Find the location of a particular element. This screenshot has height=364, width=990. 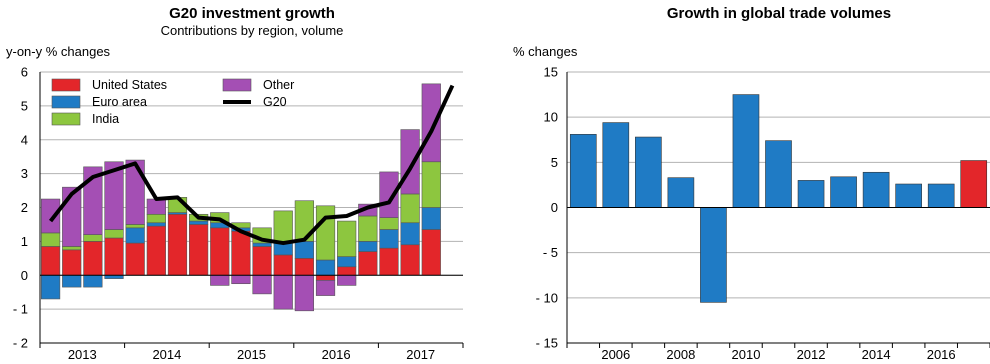

chart2-bar-2014 is located at coordinates (876, 189).